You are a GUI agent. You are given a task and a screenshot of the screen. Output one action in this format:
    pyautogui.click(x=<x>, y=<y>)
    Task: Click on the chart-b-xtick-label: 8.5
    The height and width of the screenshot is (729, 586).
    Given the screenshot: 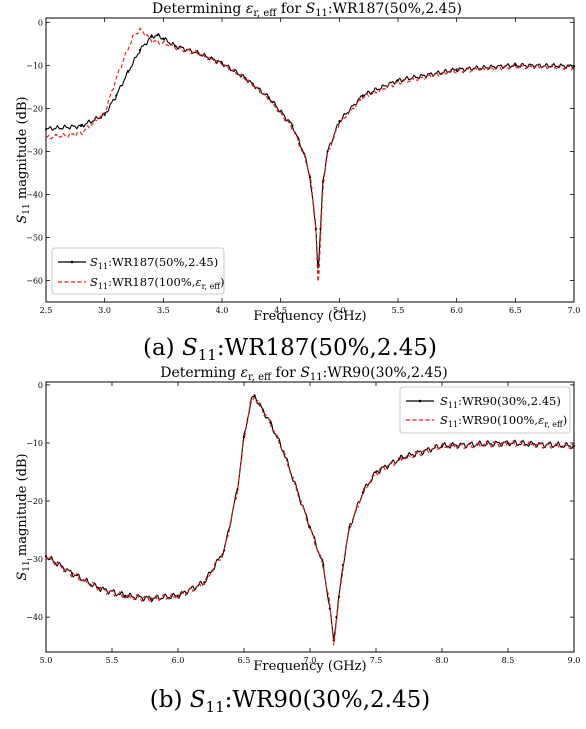 What is the action you would take?
    pyautogui.click(x=508, y=660)
    